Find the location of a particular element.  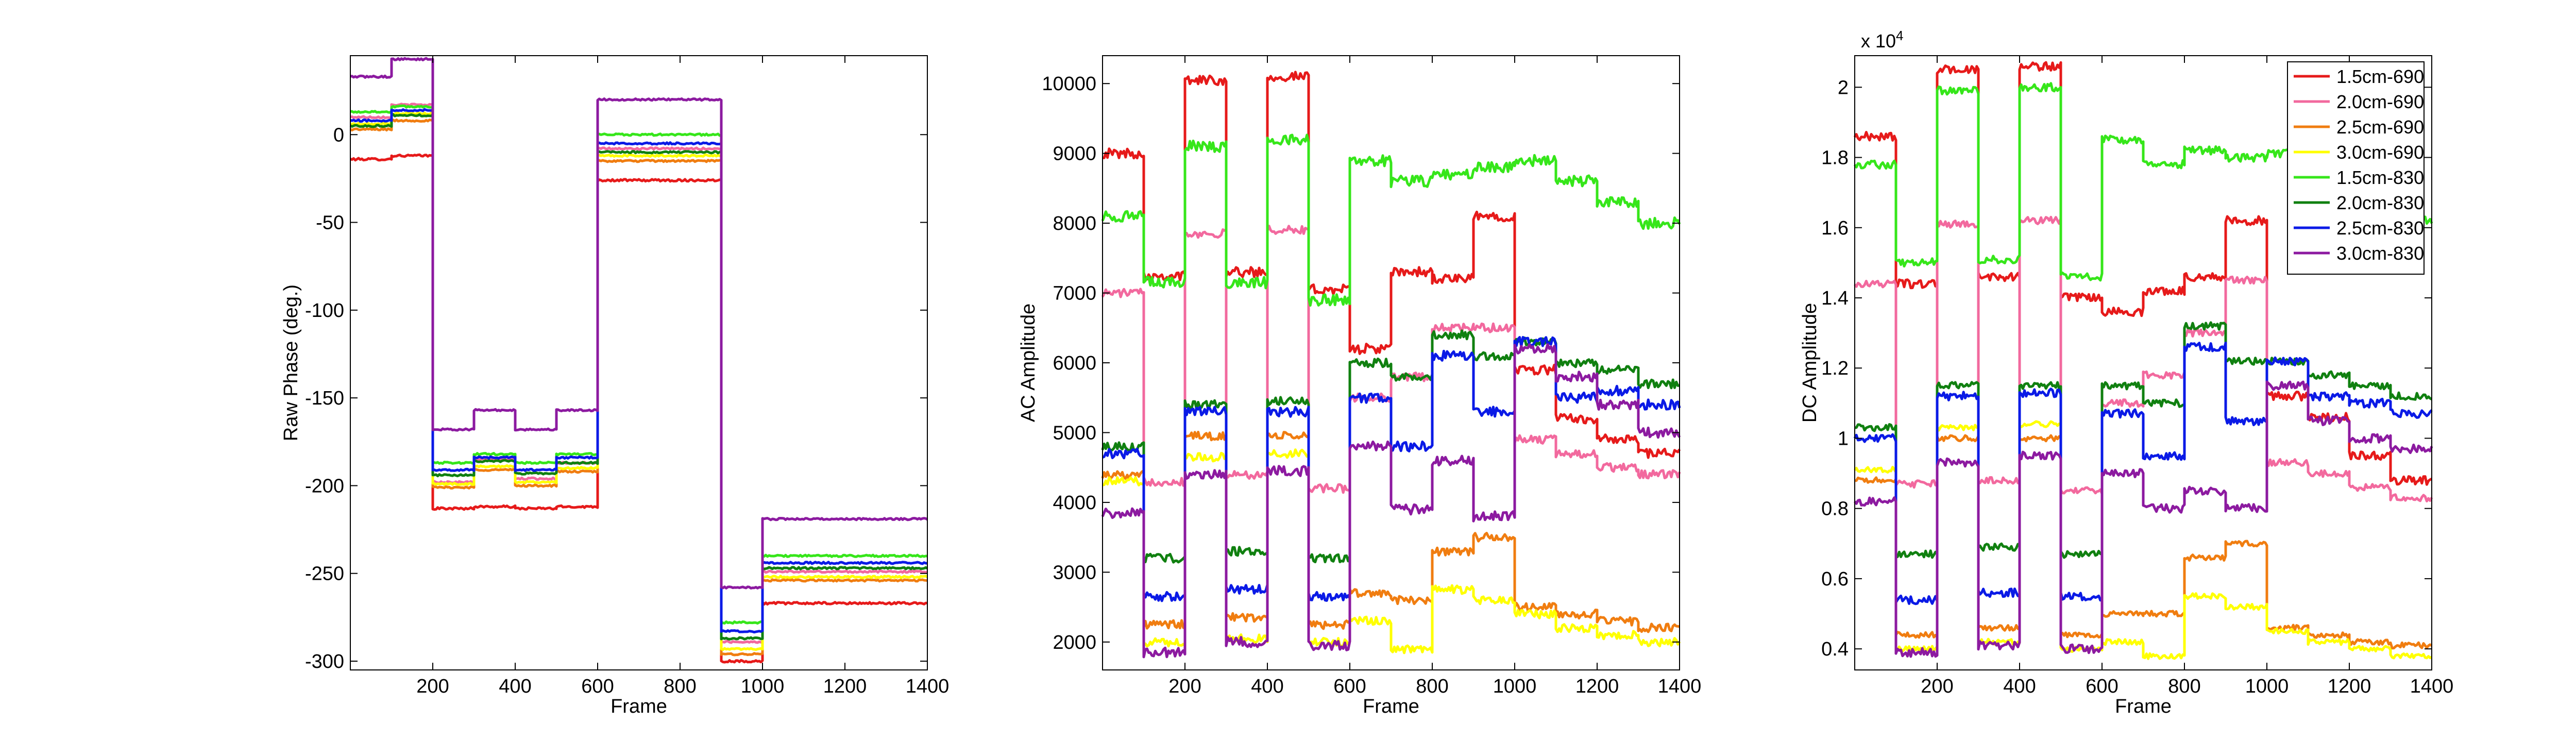

raw-phase-xtick-label: 600 is located at coordinates (597, 687).